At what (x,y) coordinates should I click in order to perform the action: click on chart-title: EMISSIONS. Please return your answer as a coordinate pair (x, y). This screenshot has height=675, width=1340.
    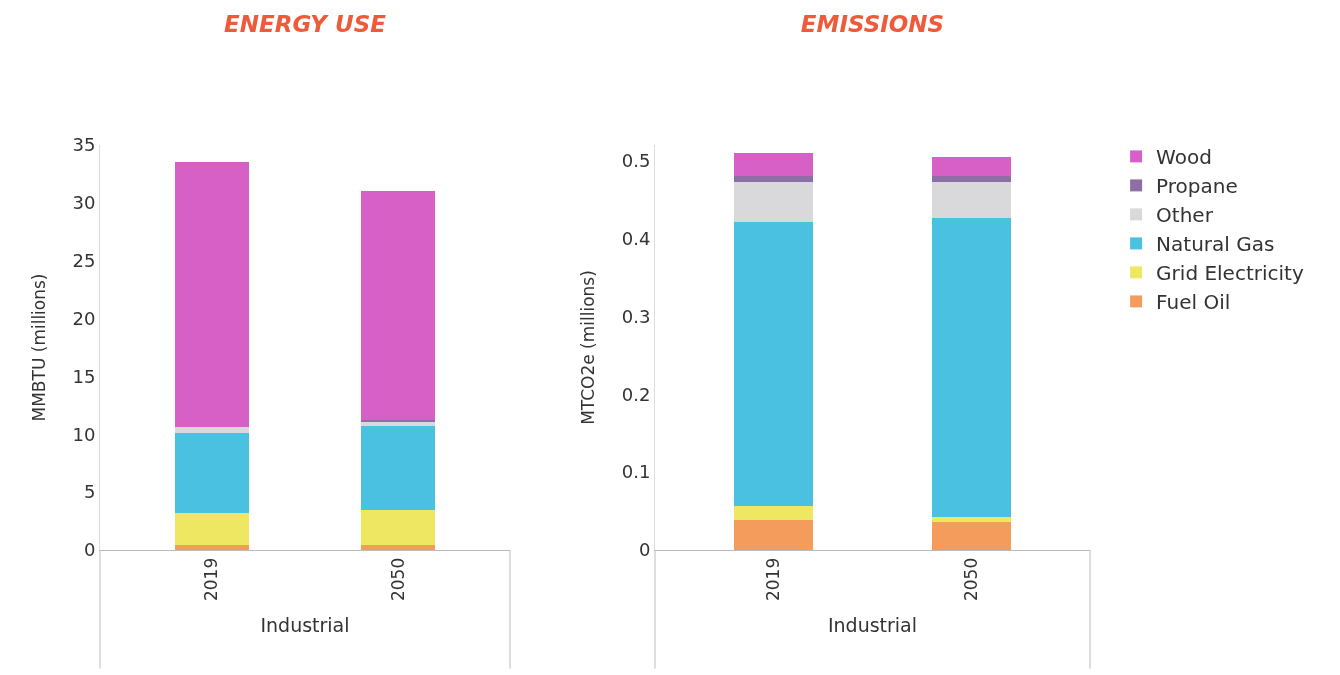
    Looking at the image, I should click on (872, 23).